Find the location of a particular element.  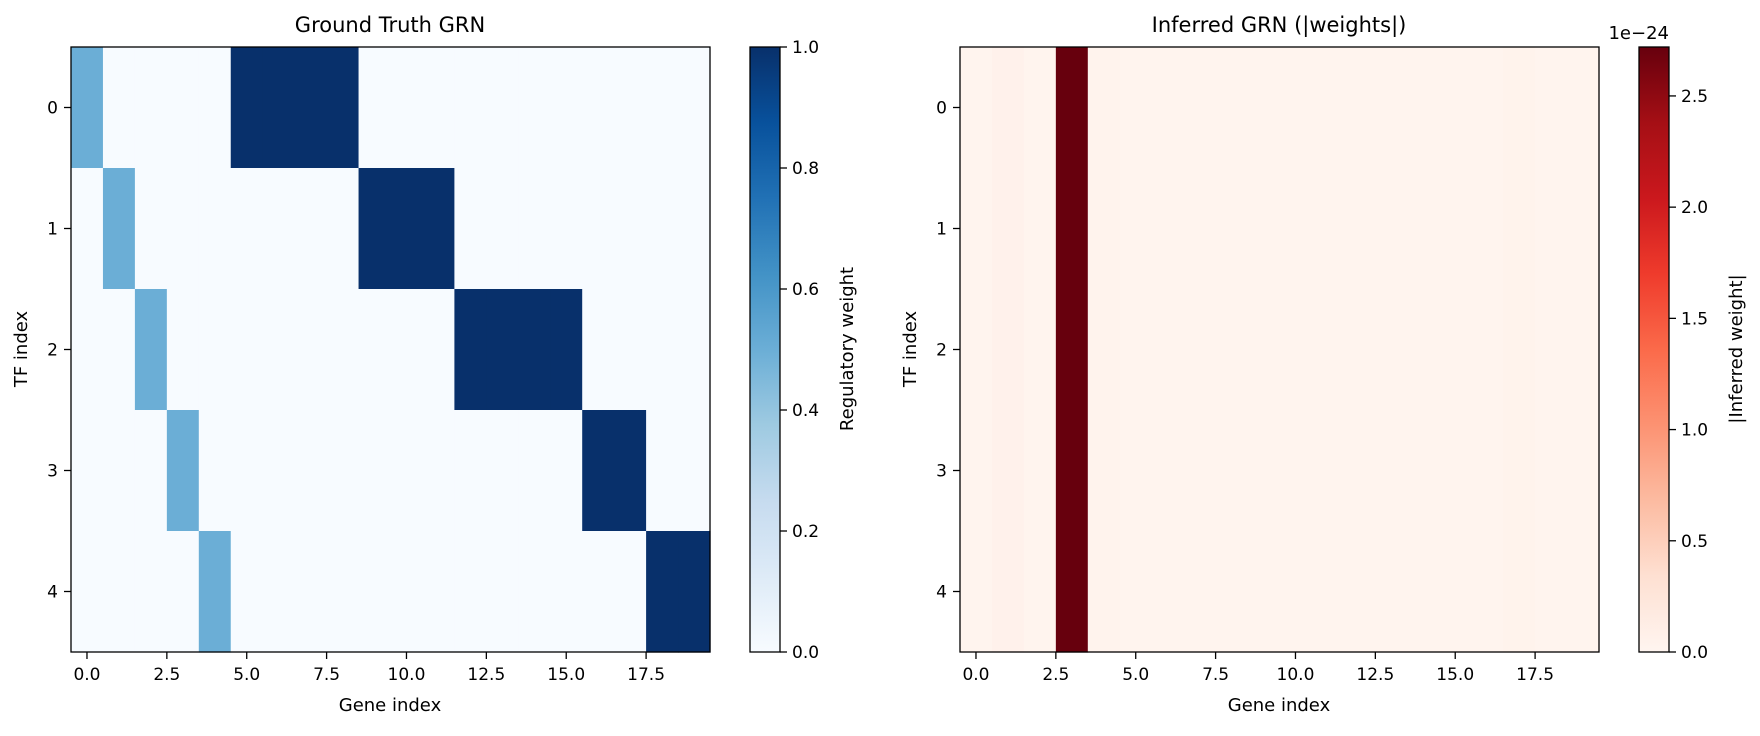

y-tick-label: 1 is located at coordinates (941, 230).